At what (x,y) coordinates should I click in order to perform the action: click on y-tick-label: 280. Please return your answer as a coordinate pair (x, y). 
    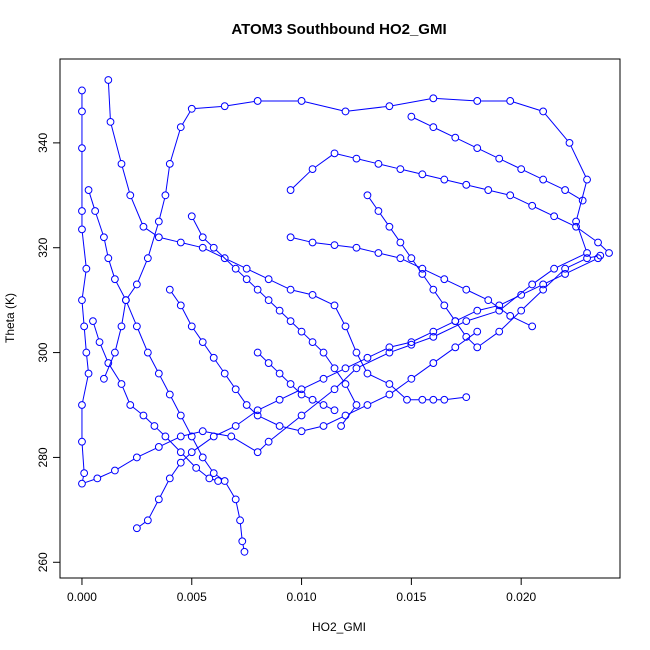
    Looking at the image, I should click on (43, 457).